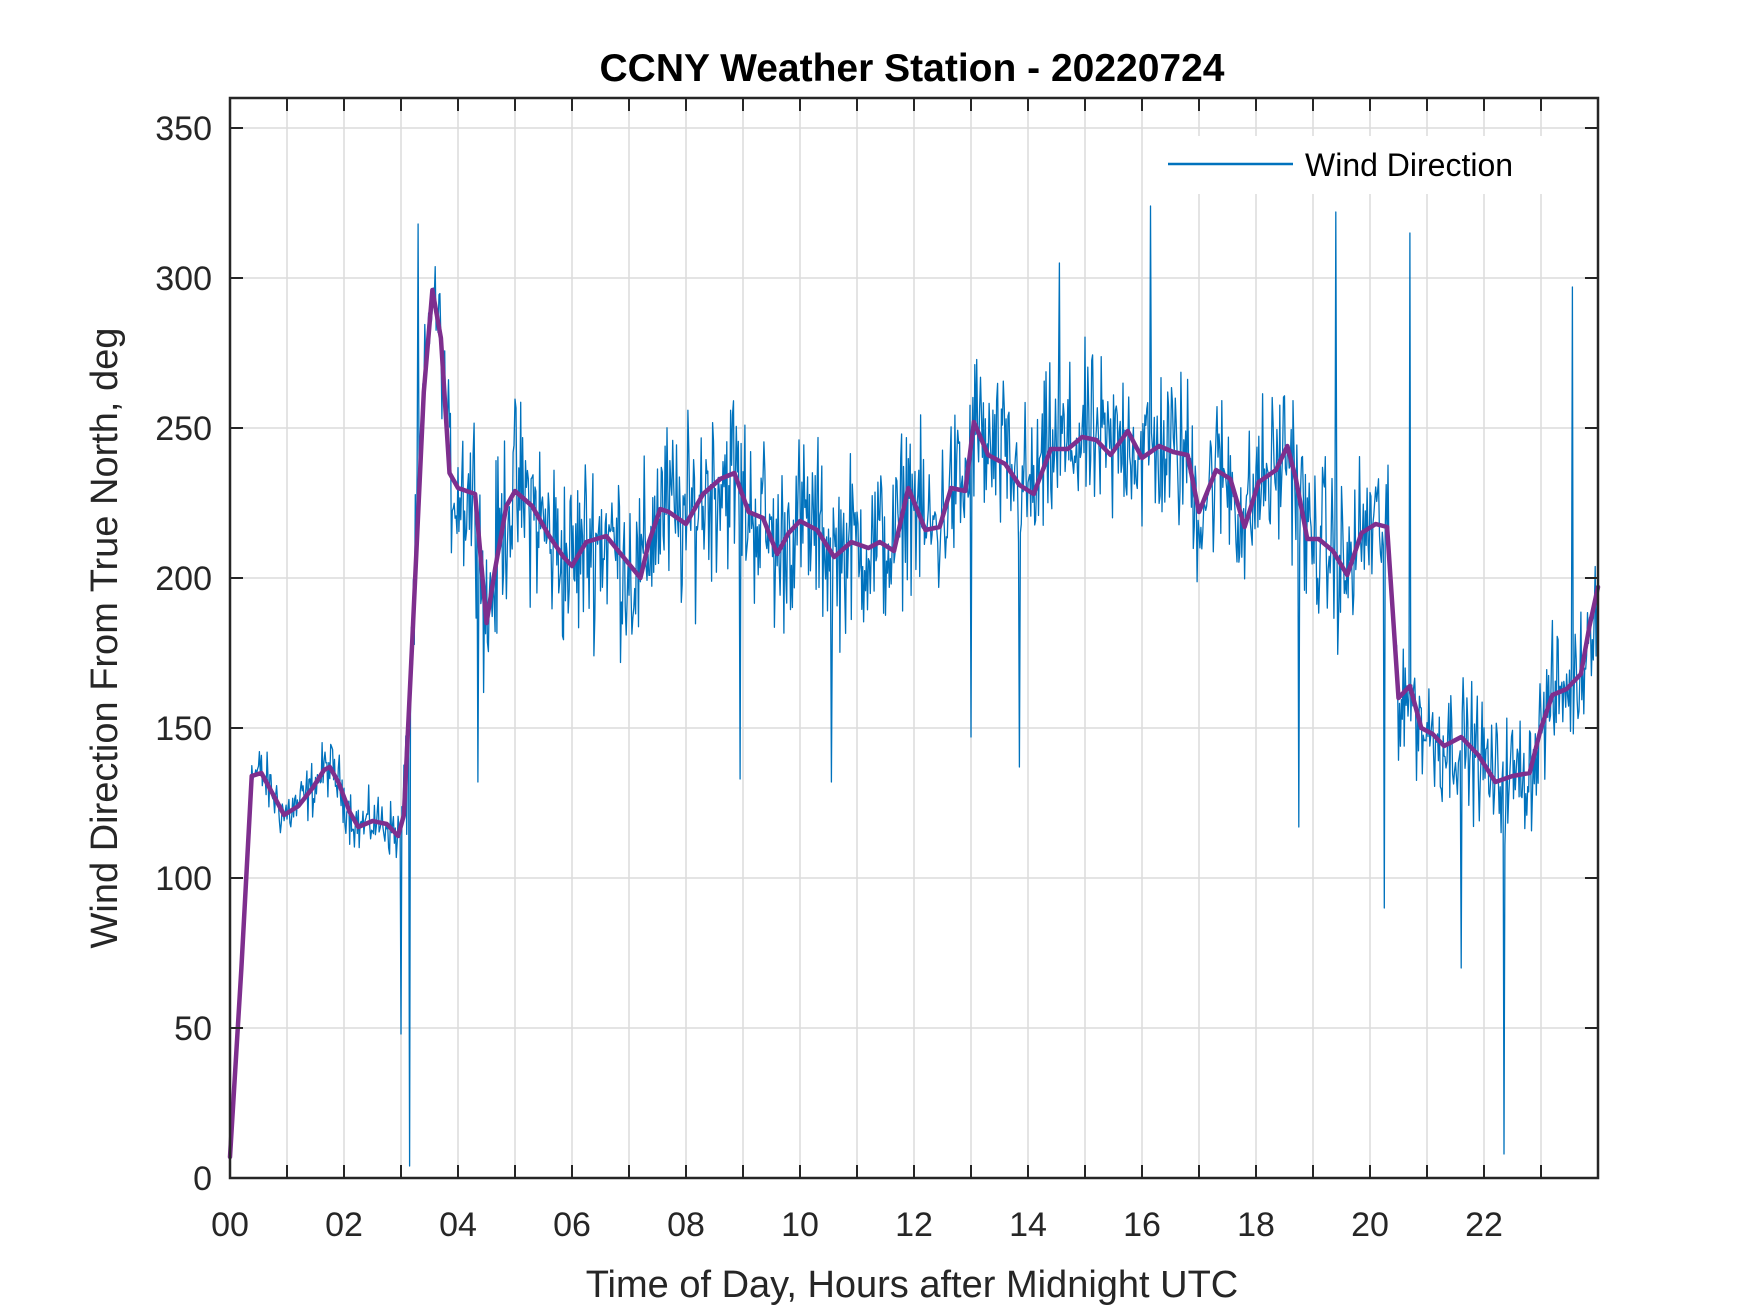  I want to click on x-tick-label: 16, so click(1142, 1225).